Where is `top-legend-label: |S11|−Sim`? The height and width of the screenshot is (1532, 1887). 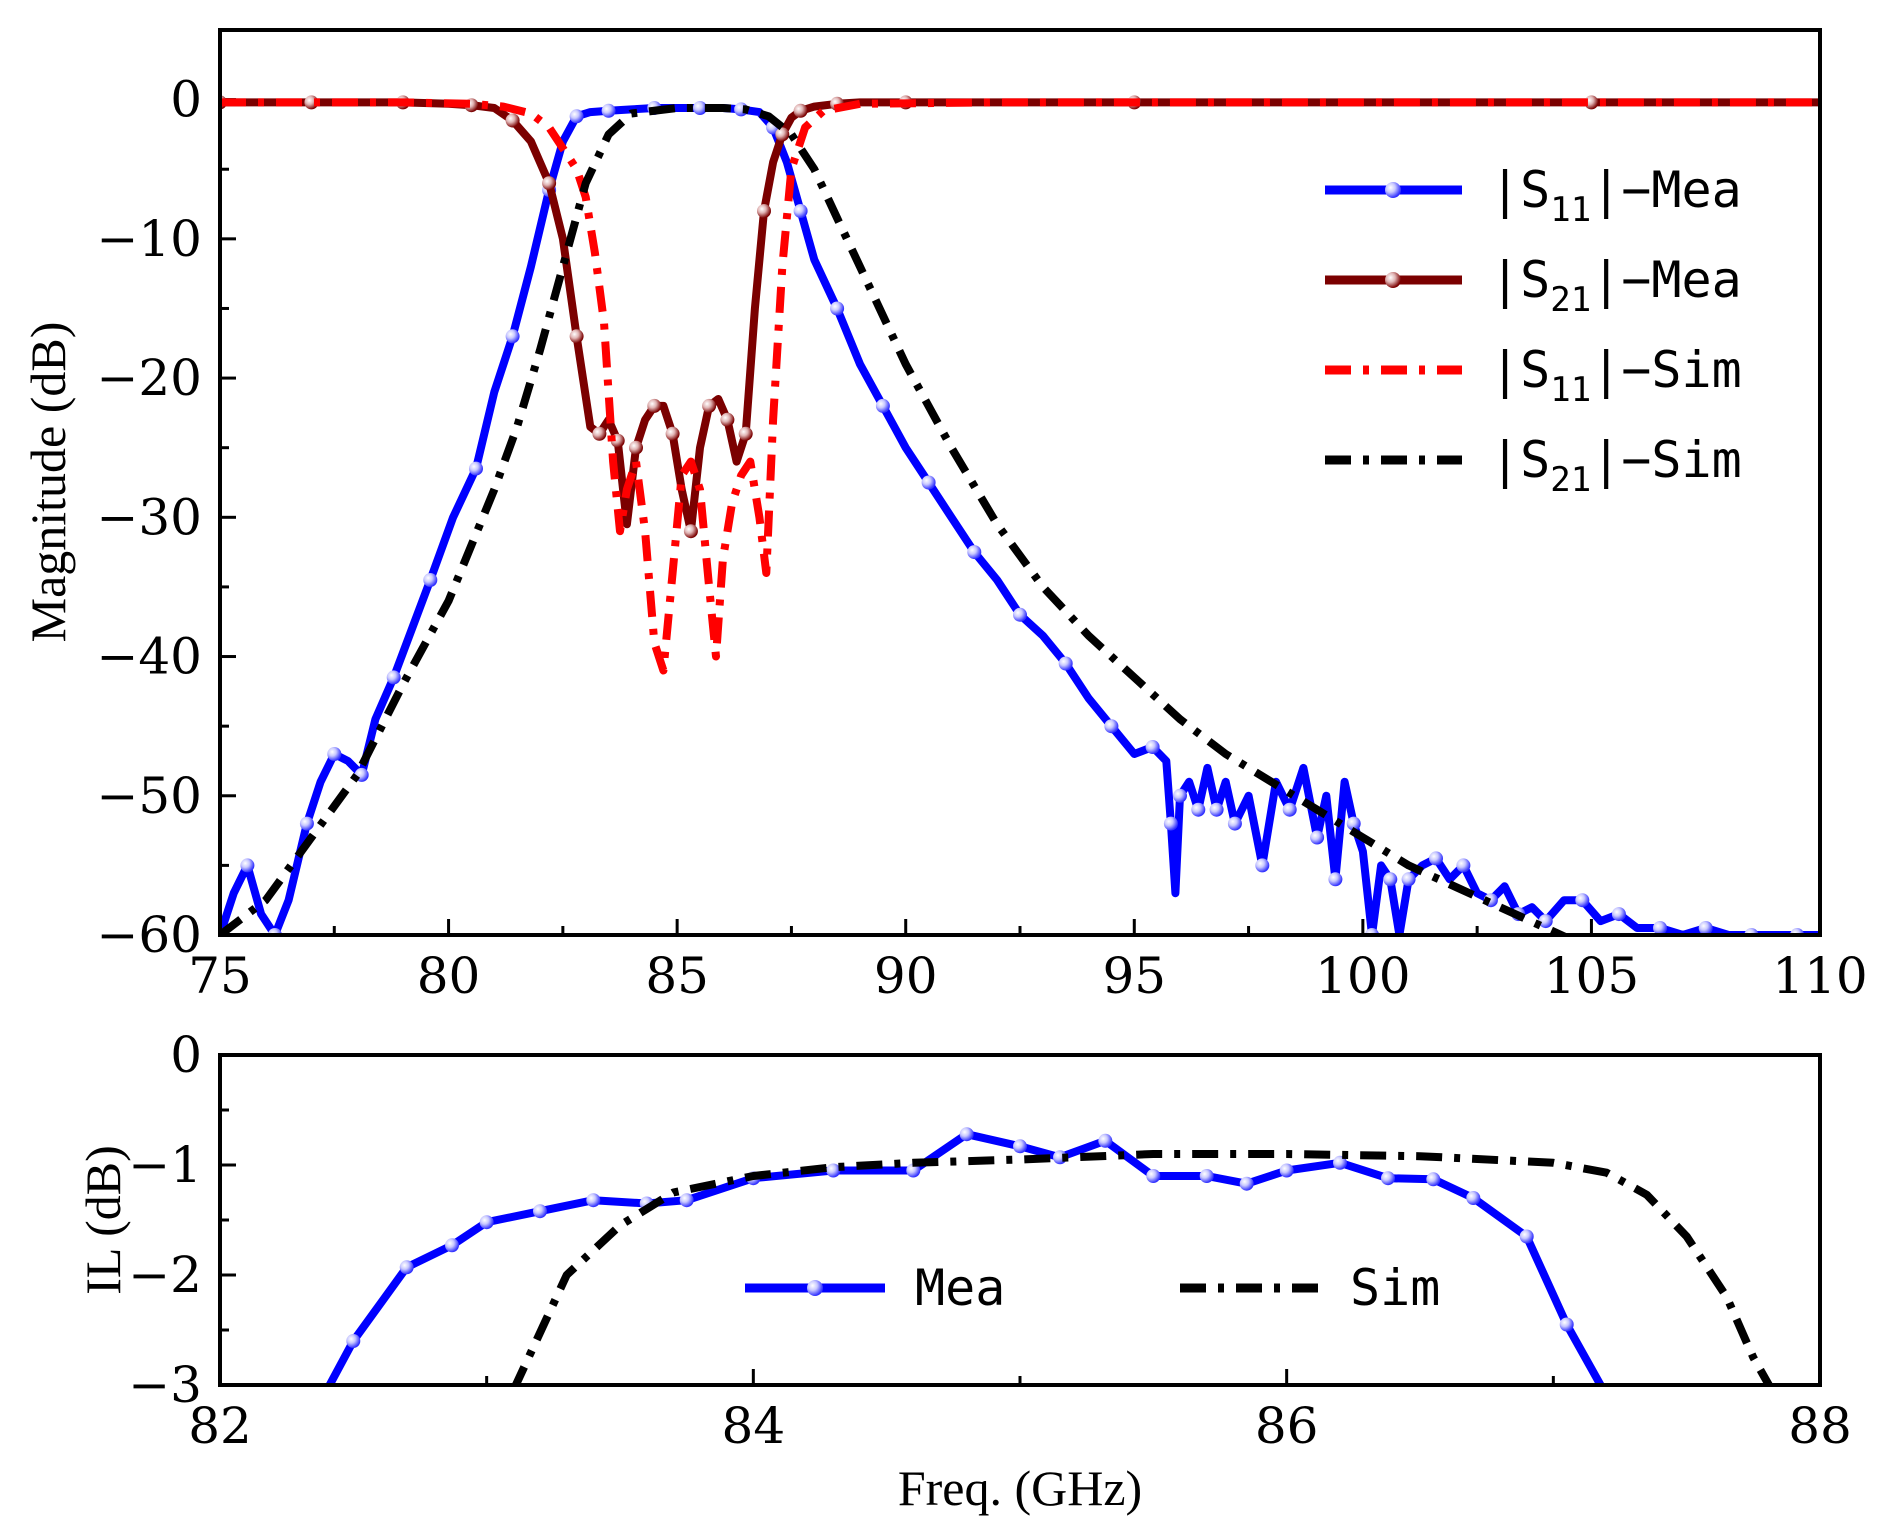 top-legend-label: |S11|−Sim is located at coordinates (1616, 375).